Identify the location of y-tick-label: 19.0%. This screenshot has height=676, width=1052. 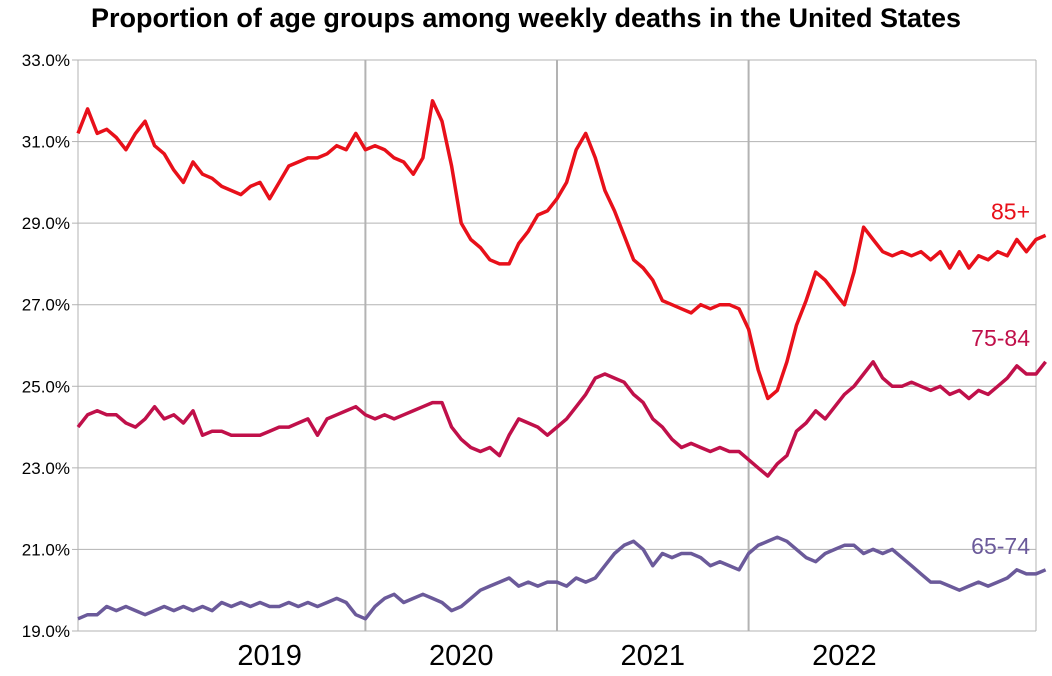
(46, 631).